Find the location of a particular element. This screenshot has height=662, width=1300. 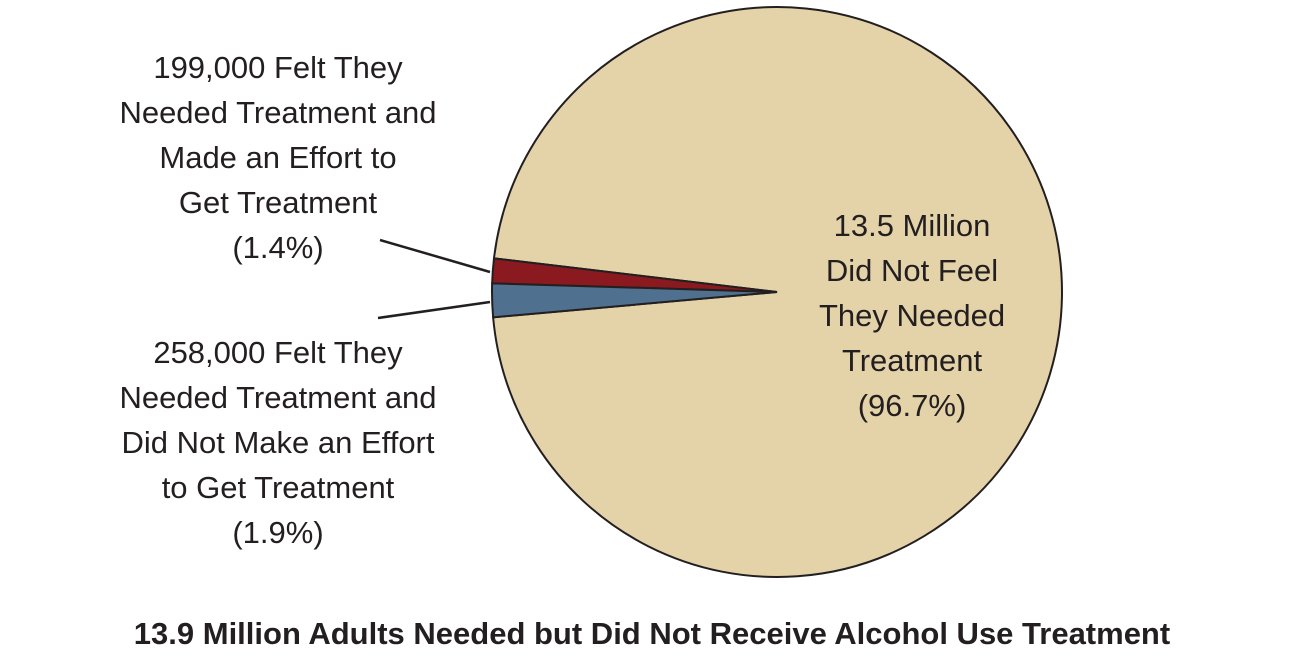

slice-label: They Needed is located at coordinates (912, 315).